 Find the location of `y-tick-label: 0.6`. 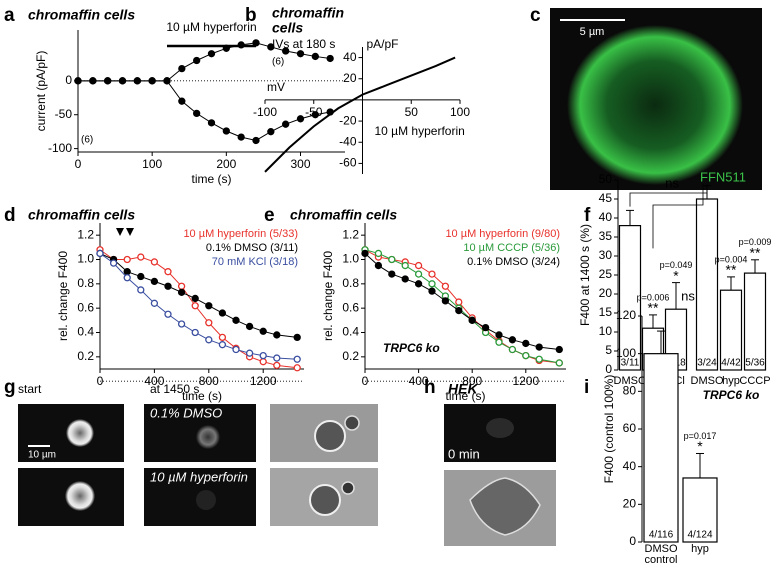

y-tick-label: 0.6 is located at coordinates (350, 307).